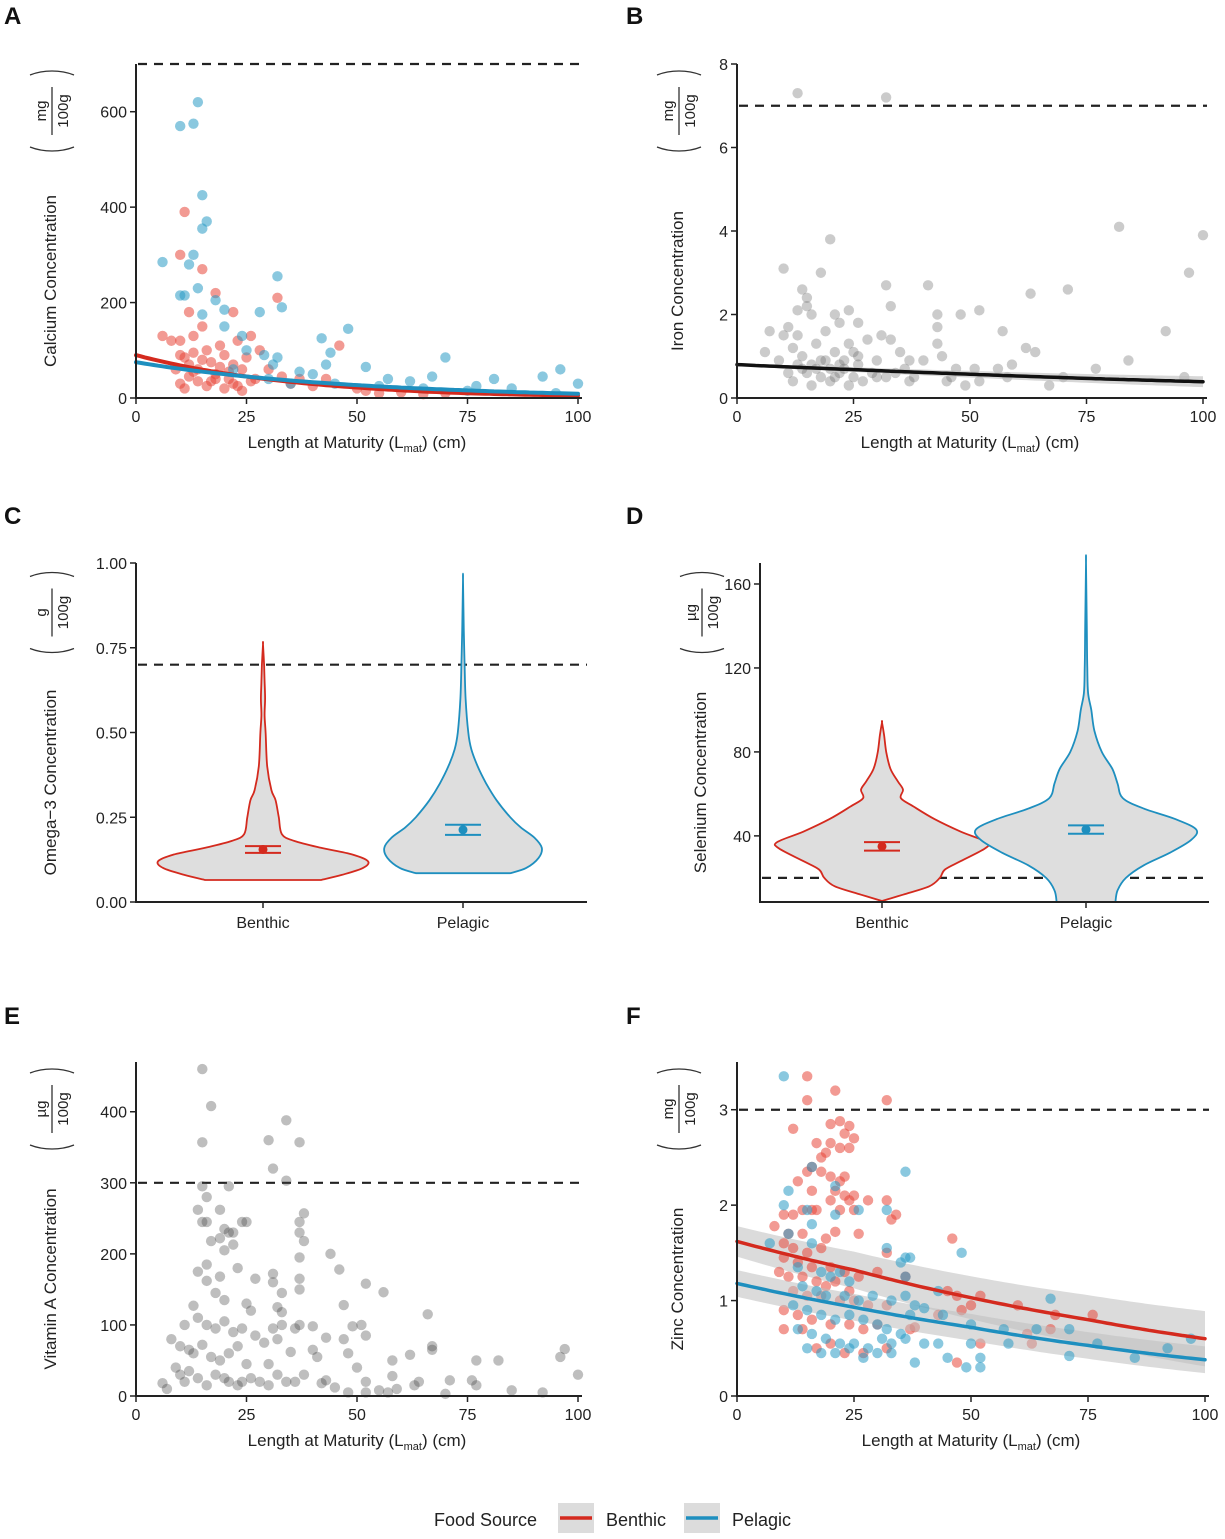 Image resolution: width=1225 pixels, height=1539 pixels. I want to click on x-axis-title-end: ) (cm), so click(444, 1440).